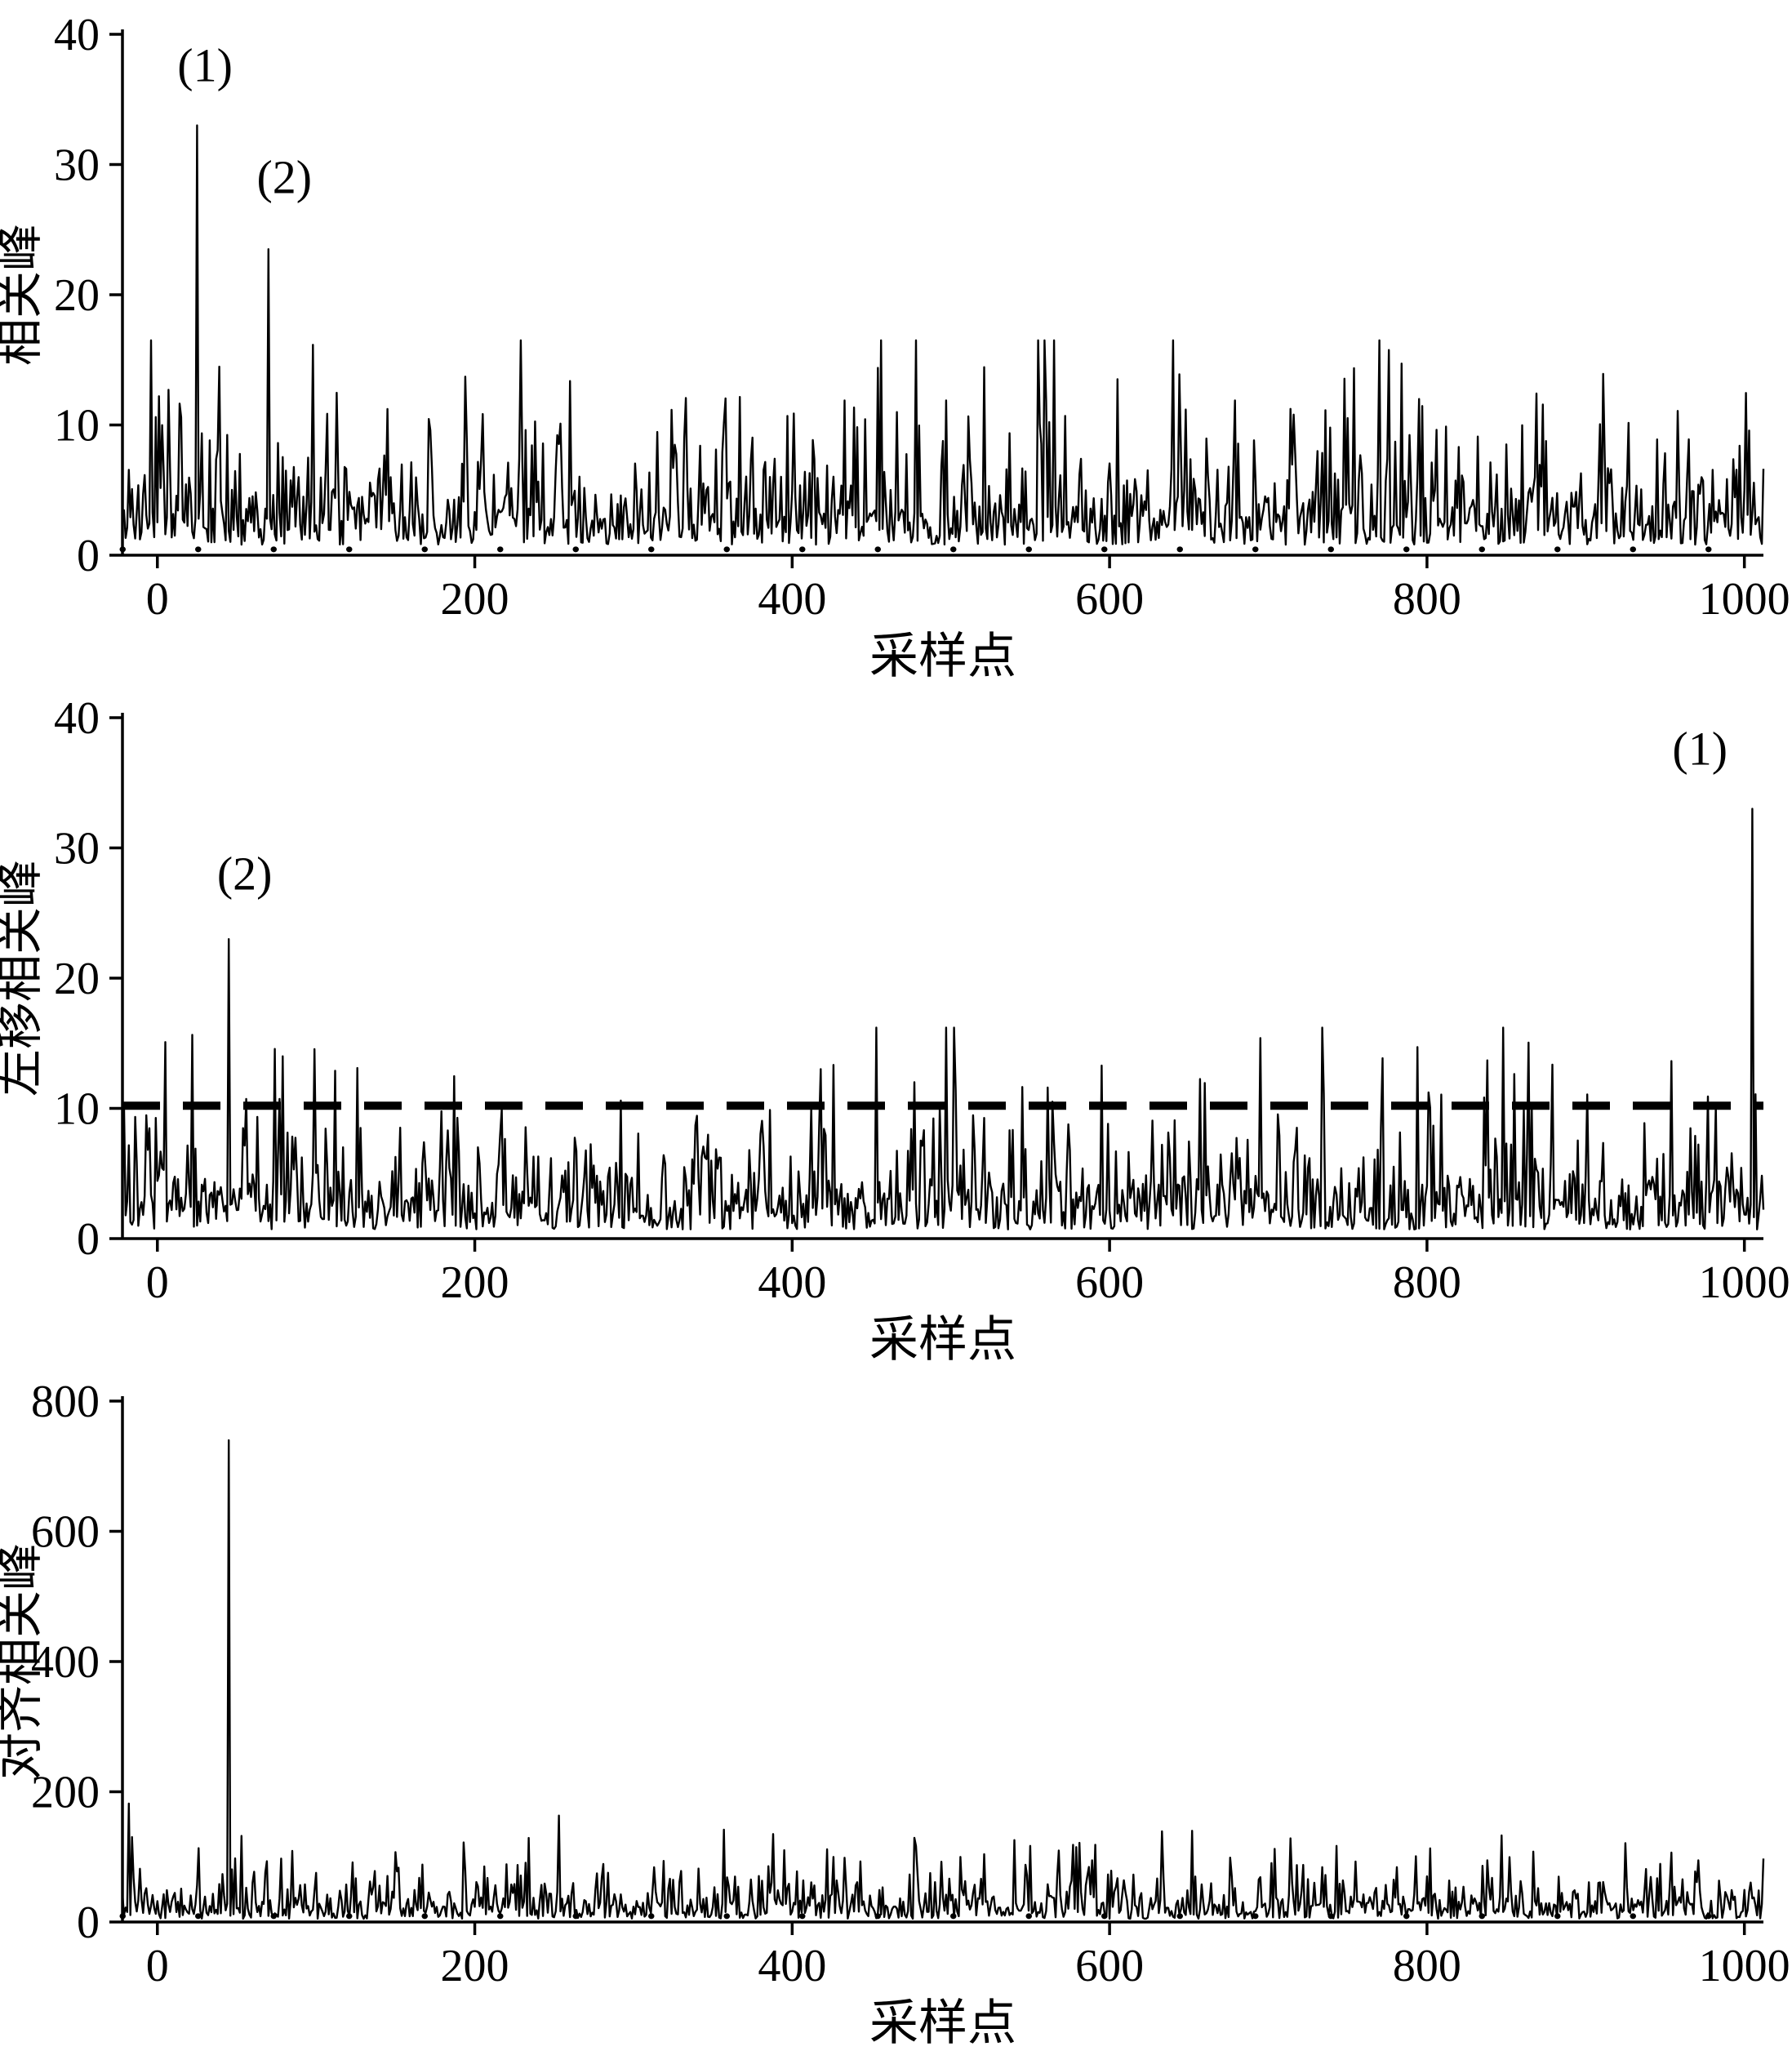 Image resolution: width=1792 pixels, height=2051 pixels. Describe the element at coordinates (23, 1661) in the screenshot. I see `svg-text: 对齐相关峰` at that location.